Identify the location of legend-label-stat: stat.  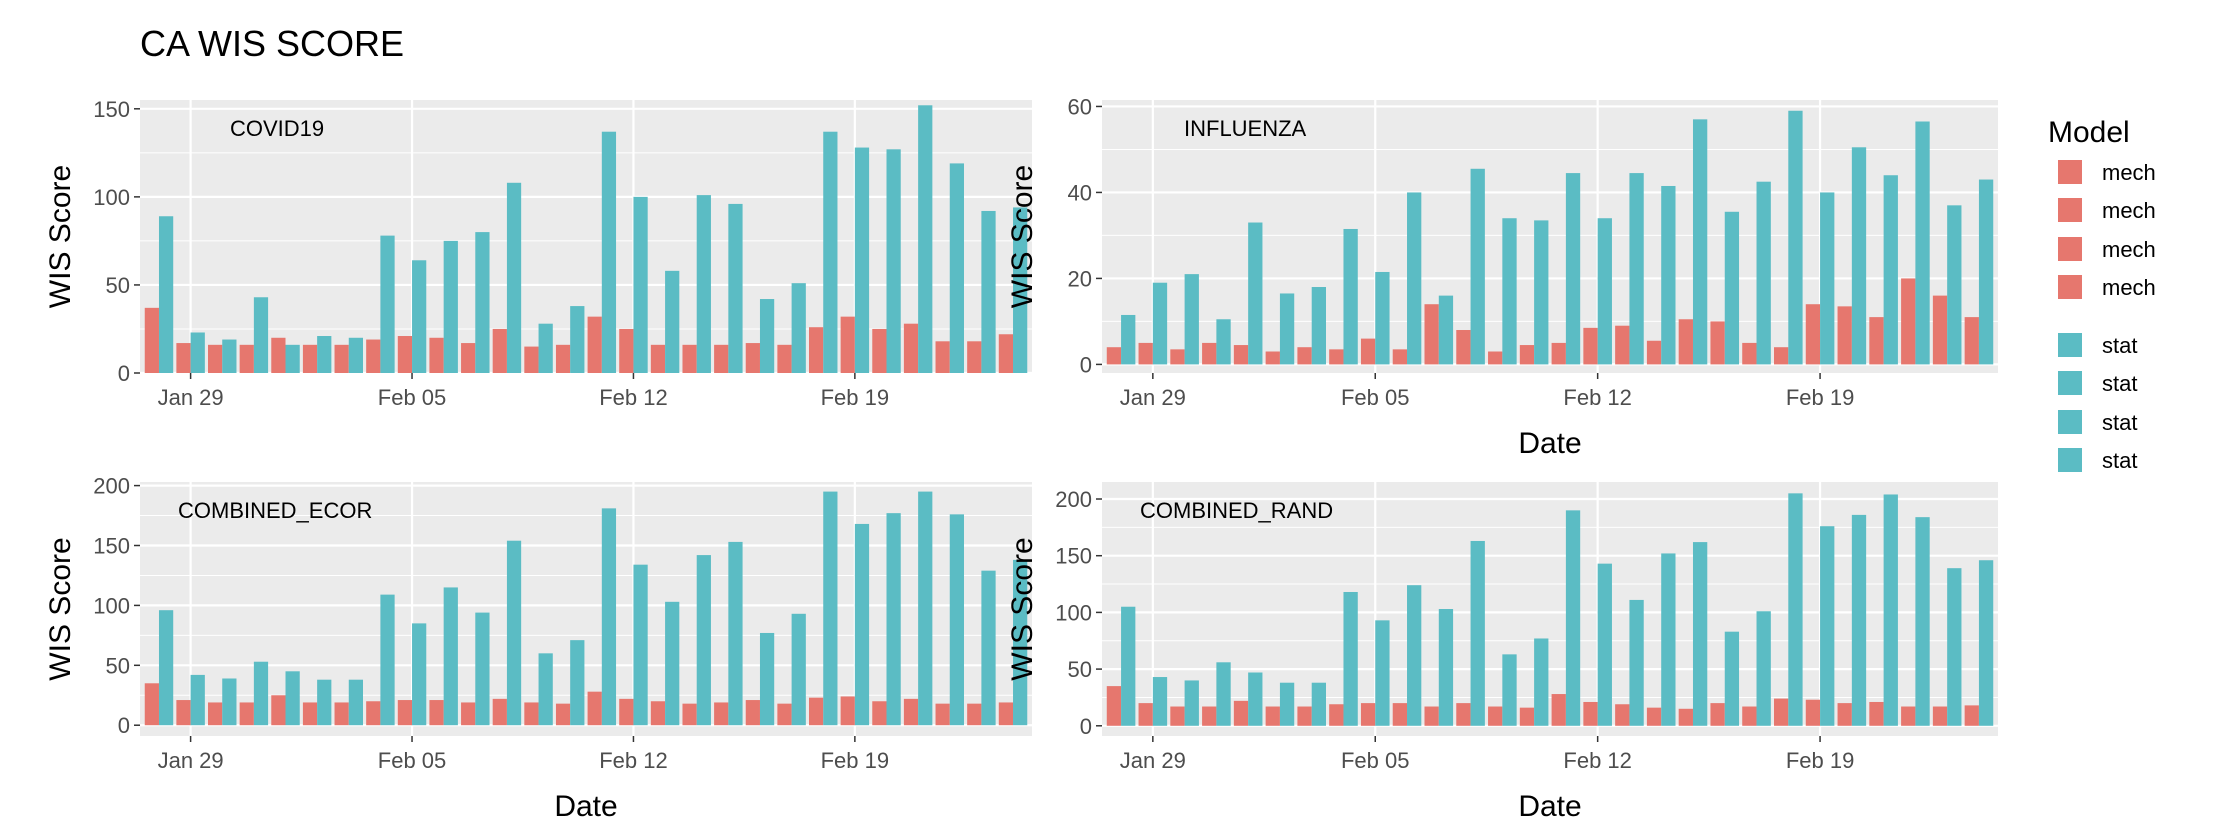
(2119, 345).